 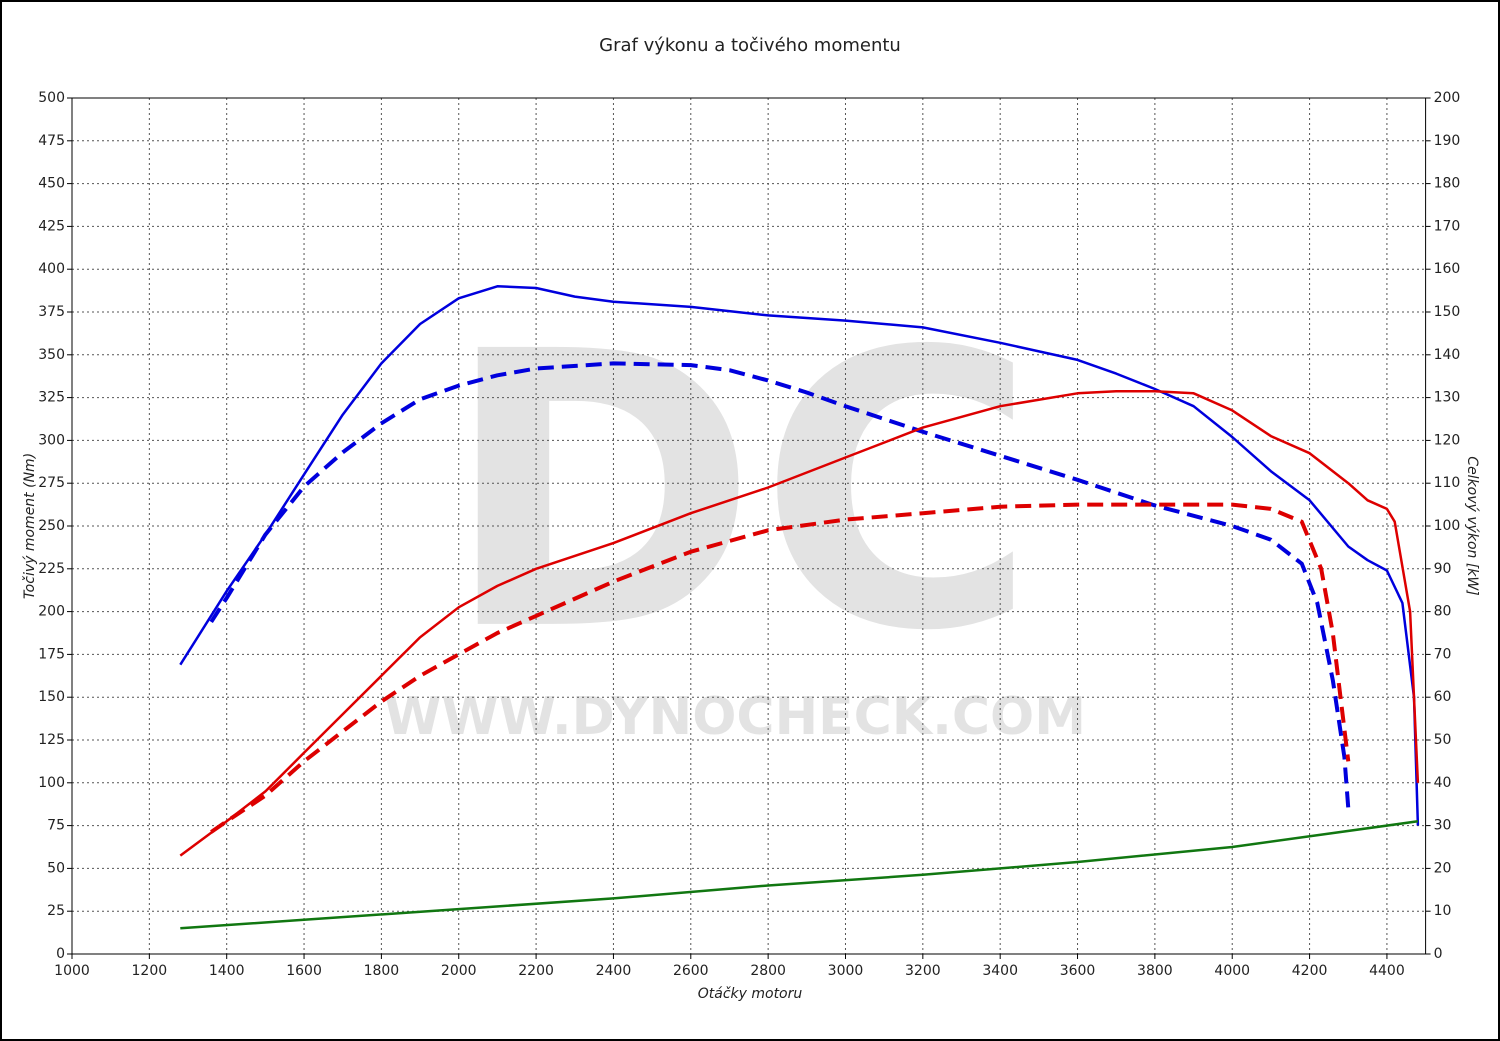 I want to click on x-tick-label: 2800, so click(x=768, y=971).